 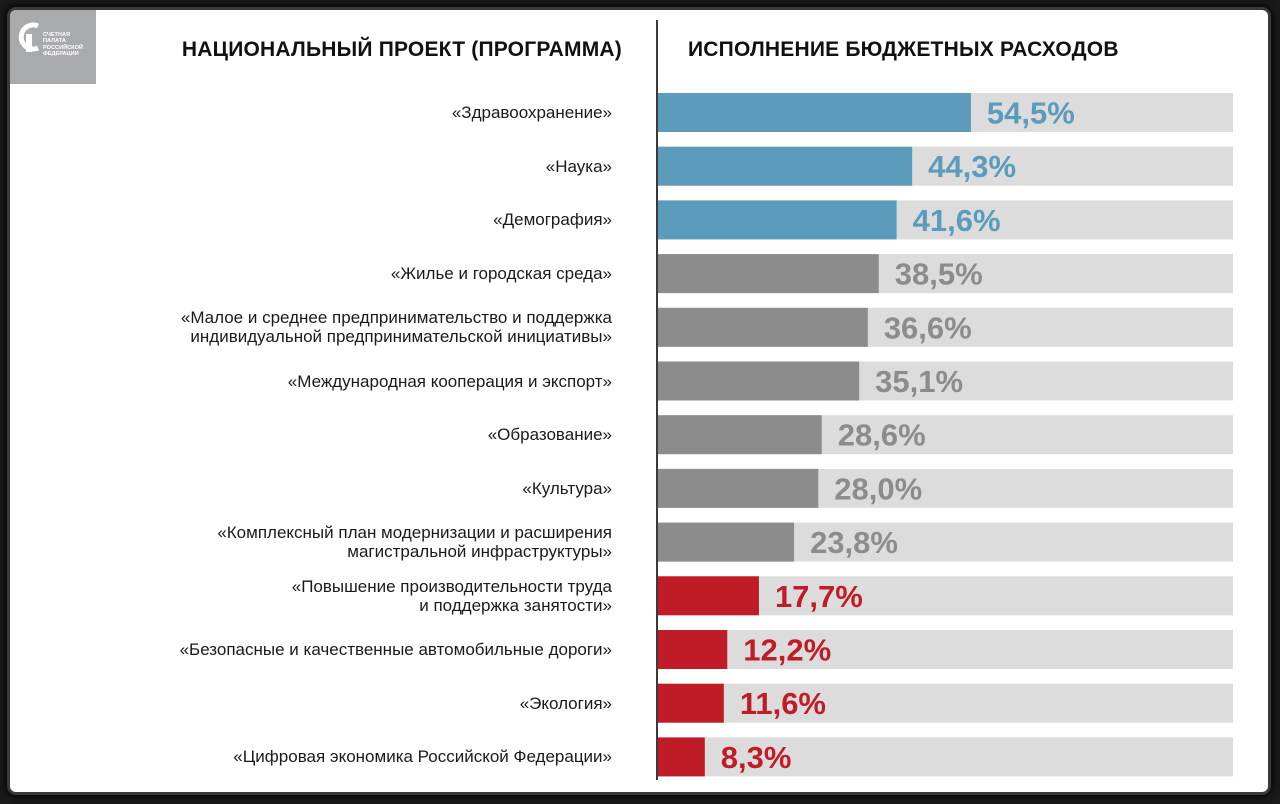 I want to click on accounts-chamber-logo: СЧЕТНАЯ ПАЛАТА РОССИЙСКОЙ ФЕДЕРАЦИИ, so click(x=53, y=47).